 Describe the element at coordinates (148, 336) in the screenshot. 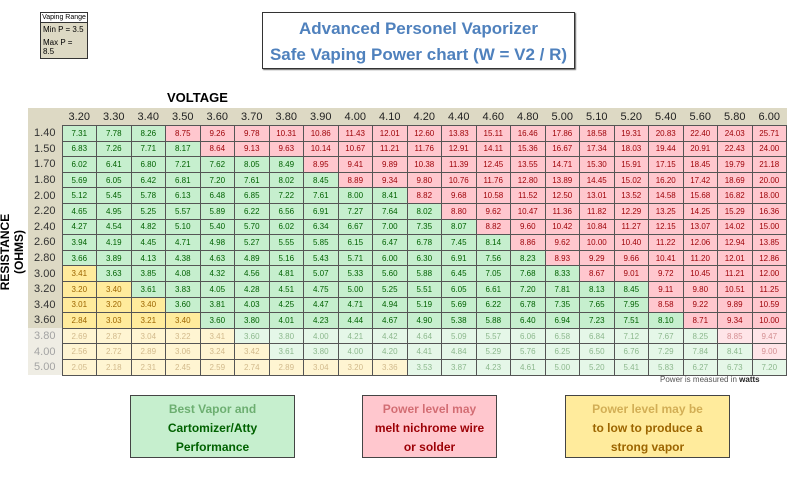

I see `power-cell: 3.04` at that location.